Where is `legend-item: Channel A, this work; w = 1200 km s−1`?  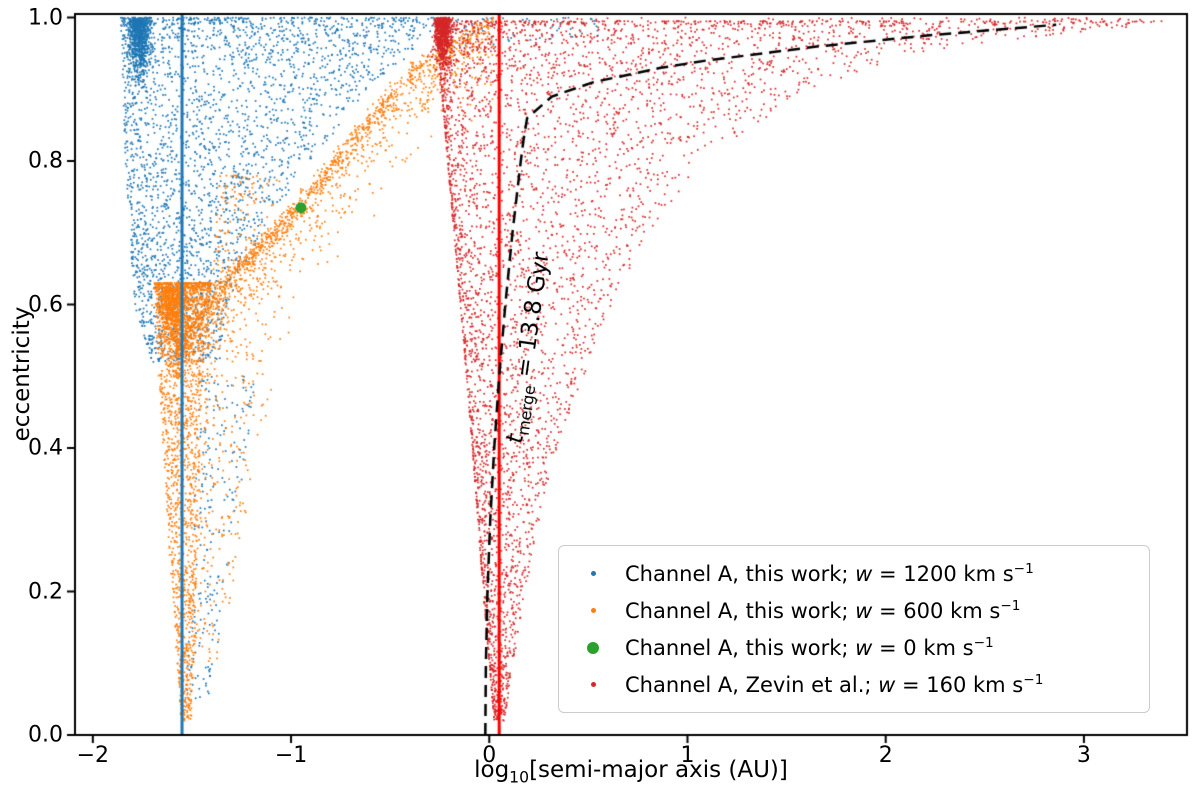
legend-item: Channel A, this work; w = 1200 km s−1 is located at coordinates (854, 573).